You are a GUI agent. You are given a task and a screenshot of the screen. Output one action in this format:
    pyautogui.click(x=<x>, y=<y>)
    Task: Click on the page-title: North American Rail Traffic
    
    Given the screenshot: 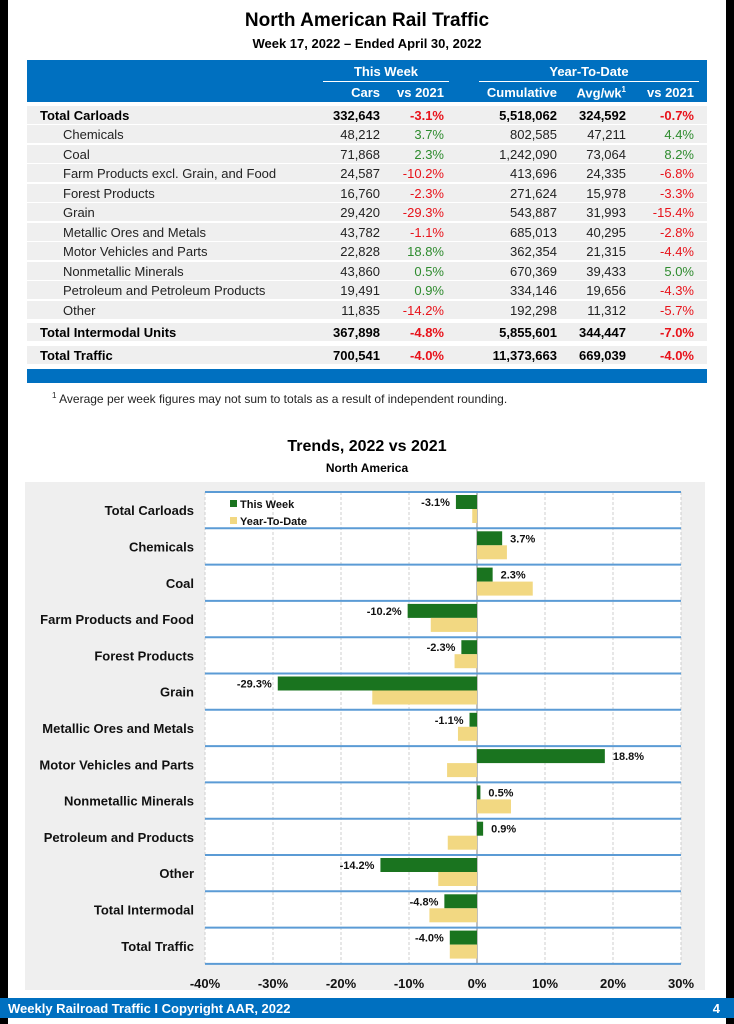 What is the action you would take?
    pyautogui.click(x=367, y=20)
    